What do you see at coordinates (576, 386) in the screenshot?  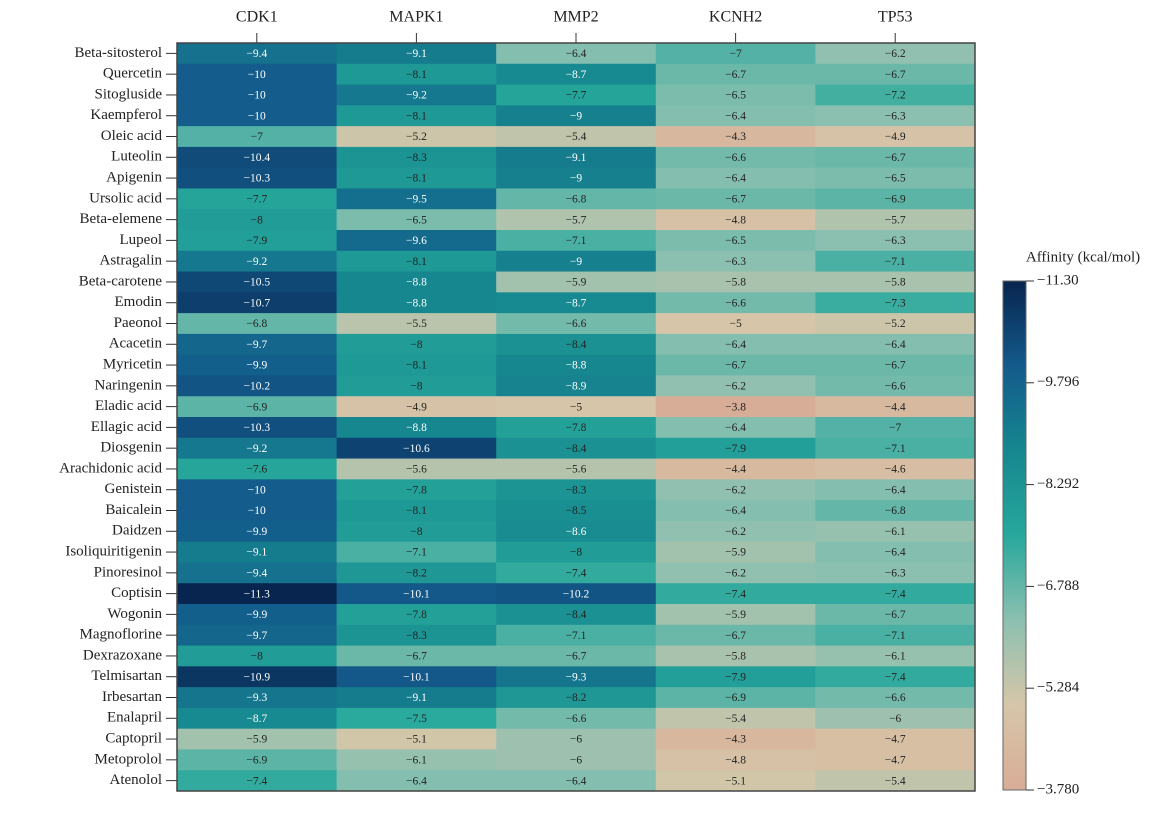 I see `cell-label: −8.9` at bounding box center [576, 386].